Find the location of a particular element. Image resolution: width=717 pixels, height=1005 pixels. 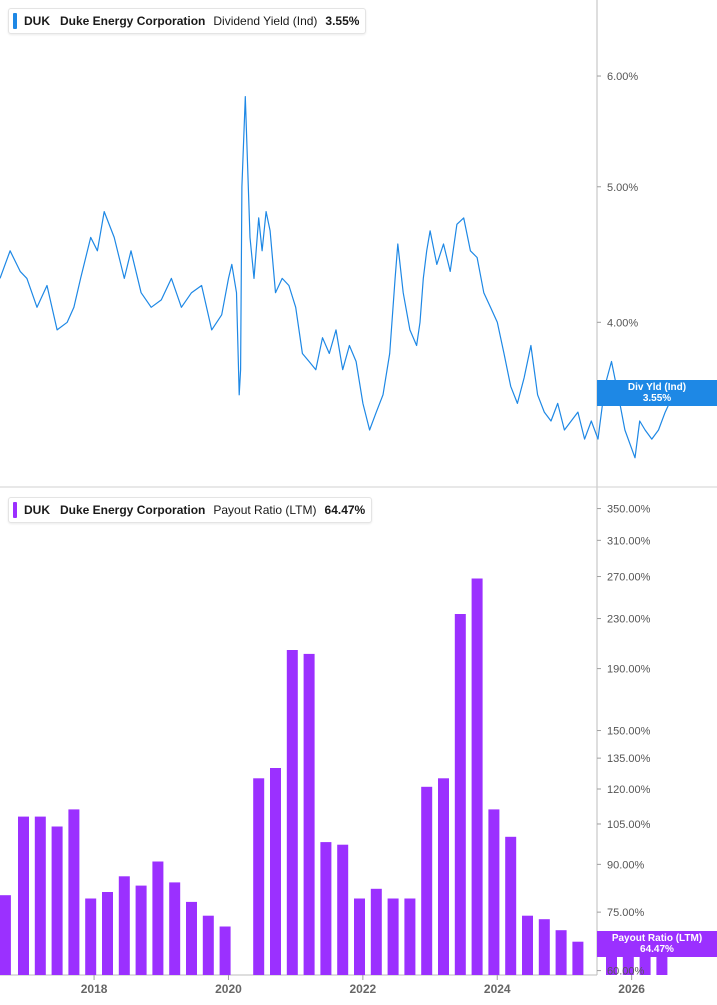

yield-legend-metric: Dividend Yield (Ind) is located at coordinates (265, 21).